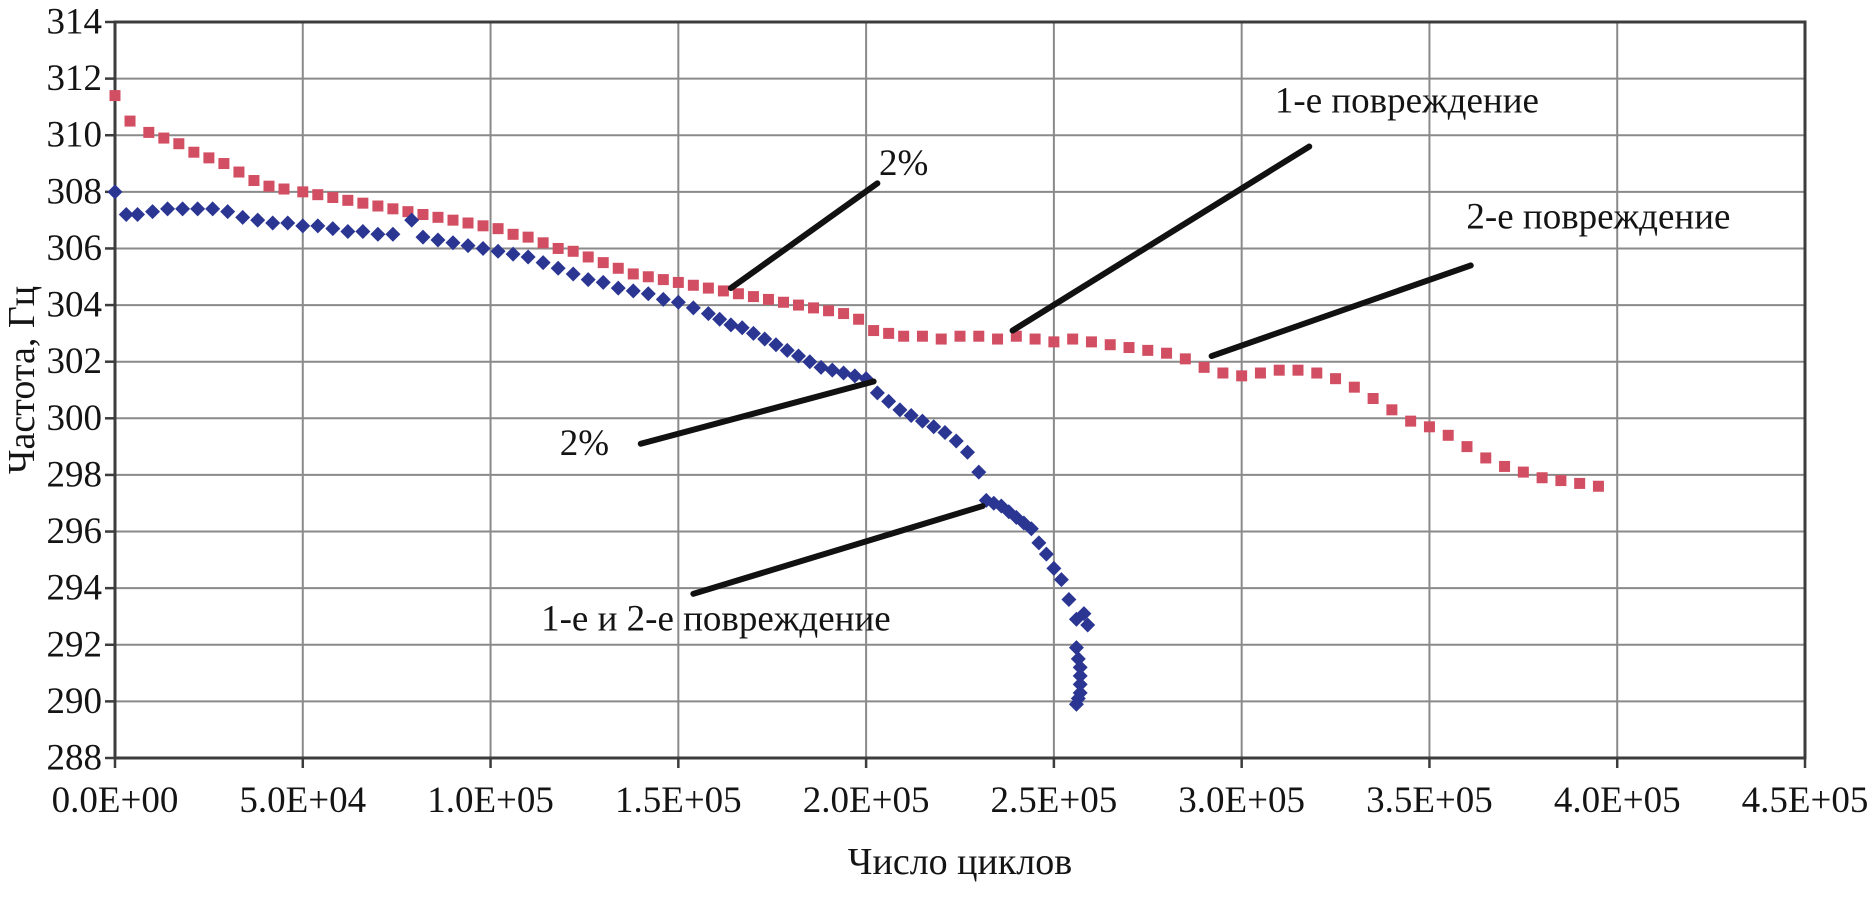  I want to click on y-tick-label: 290, so click(75, 701).